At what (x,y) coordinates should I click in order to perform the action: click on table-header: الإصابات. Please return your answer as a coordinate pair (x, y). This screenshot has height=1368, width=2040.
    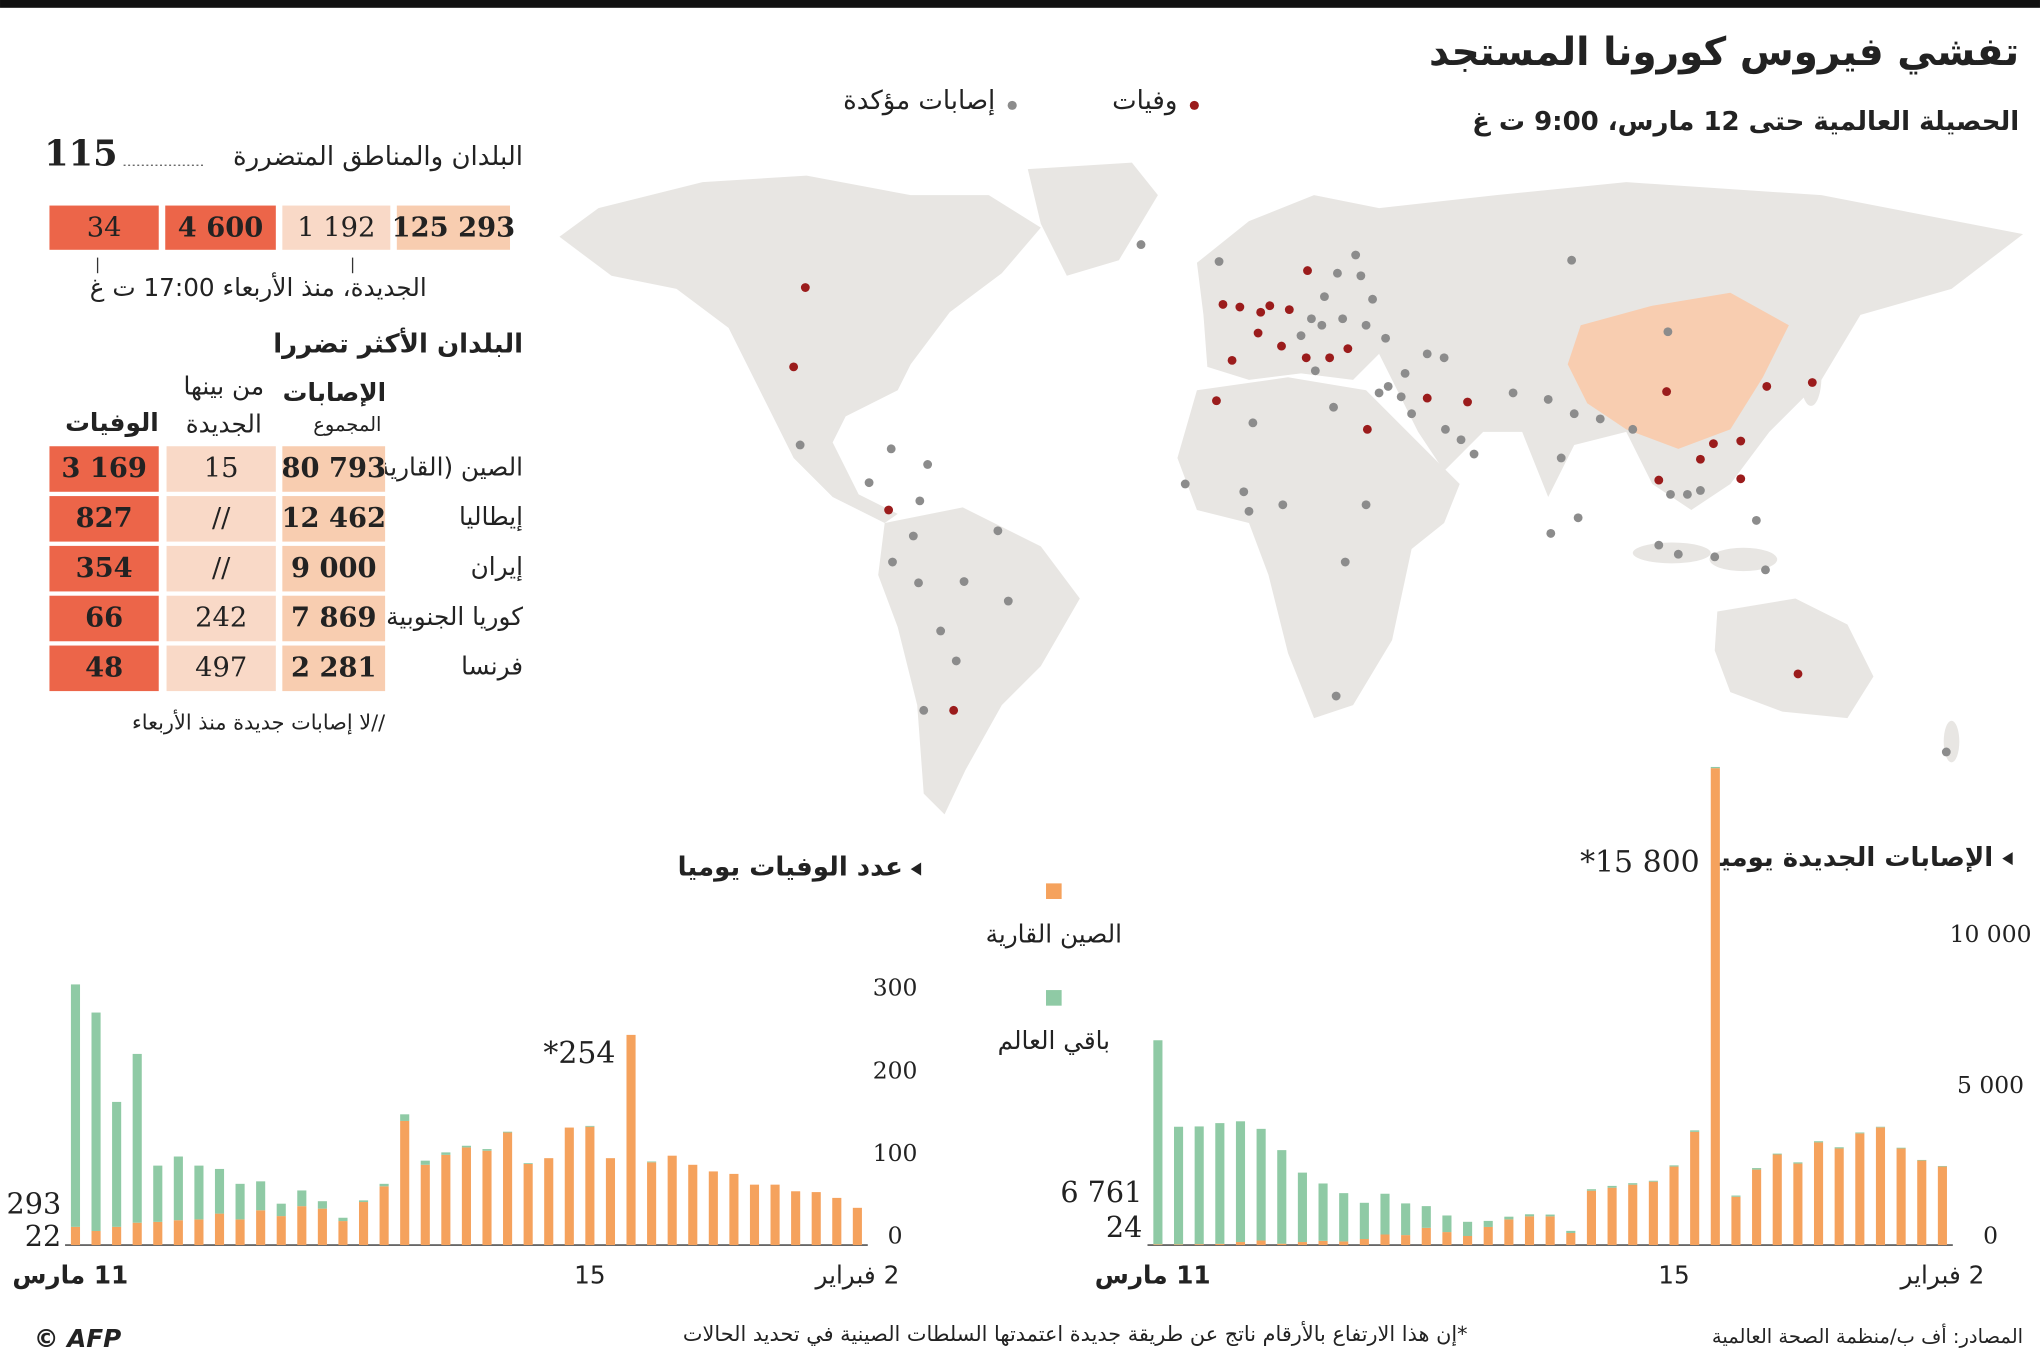
    Looking at the image, I should click on (334, 392).